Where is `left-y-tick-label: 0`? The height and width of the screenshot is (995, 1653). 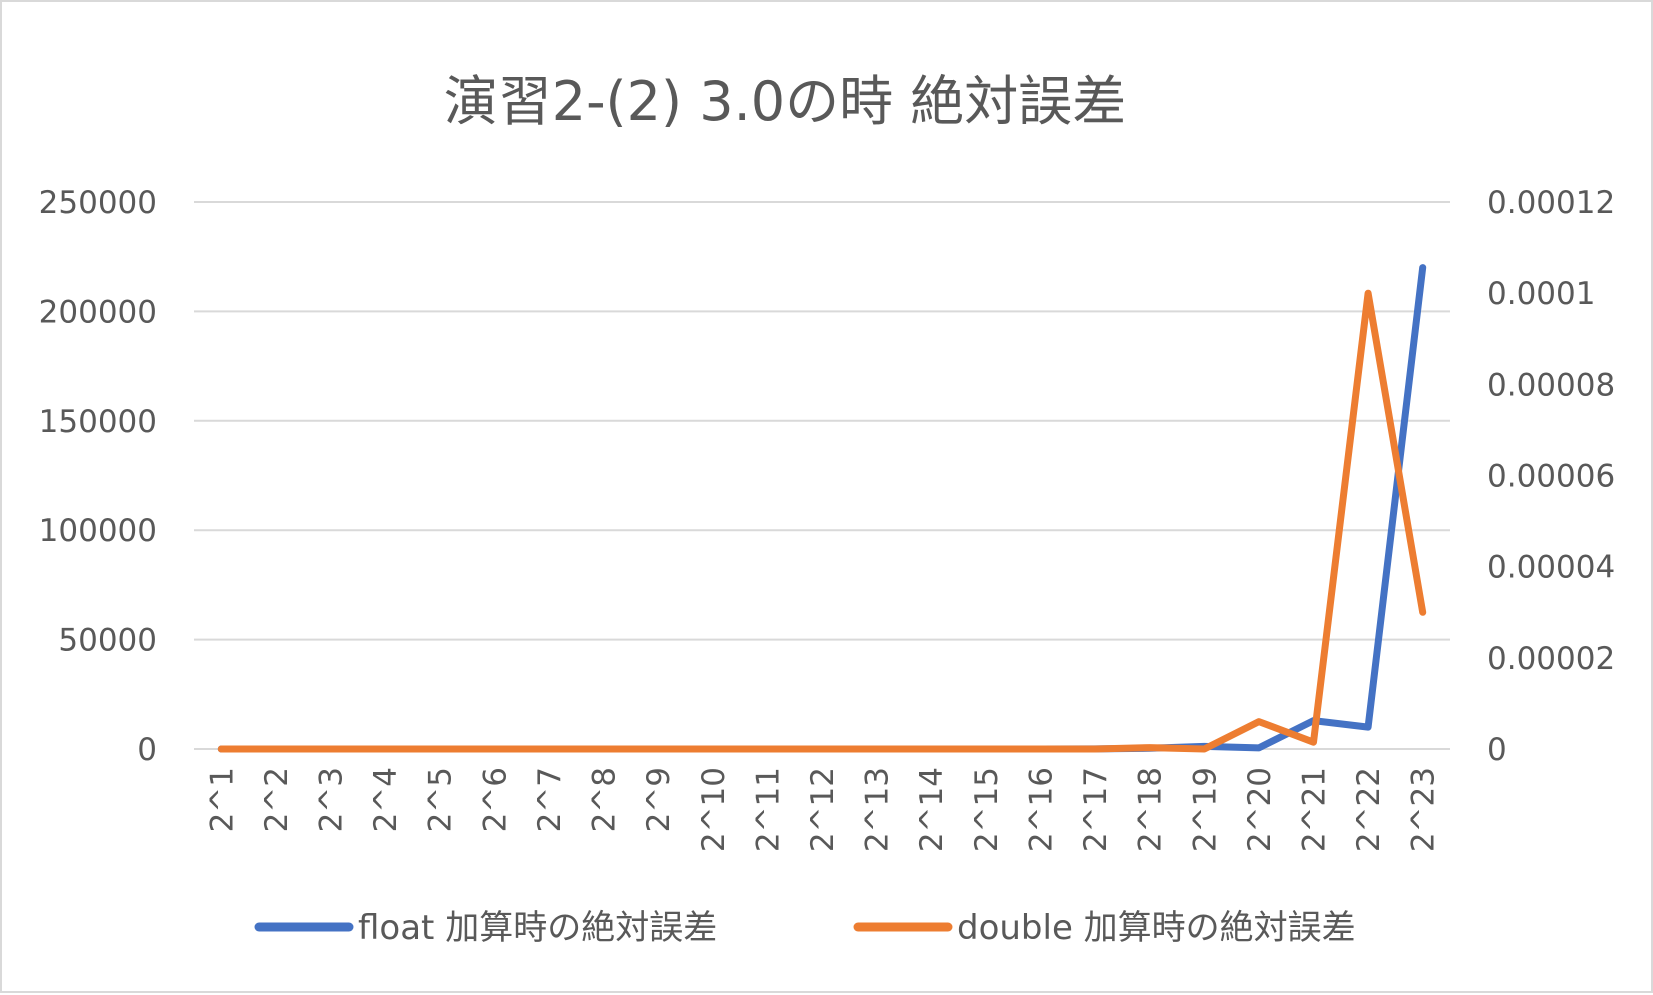
left-y-tick-label: 0 is located at coordinates (147, 750).